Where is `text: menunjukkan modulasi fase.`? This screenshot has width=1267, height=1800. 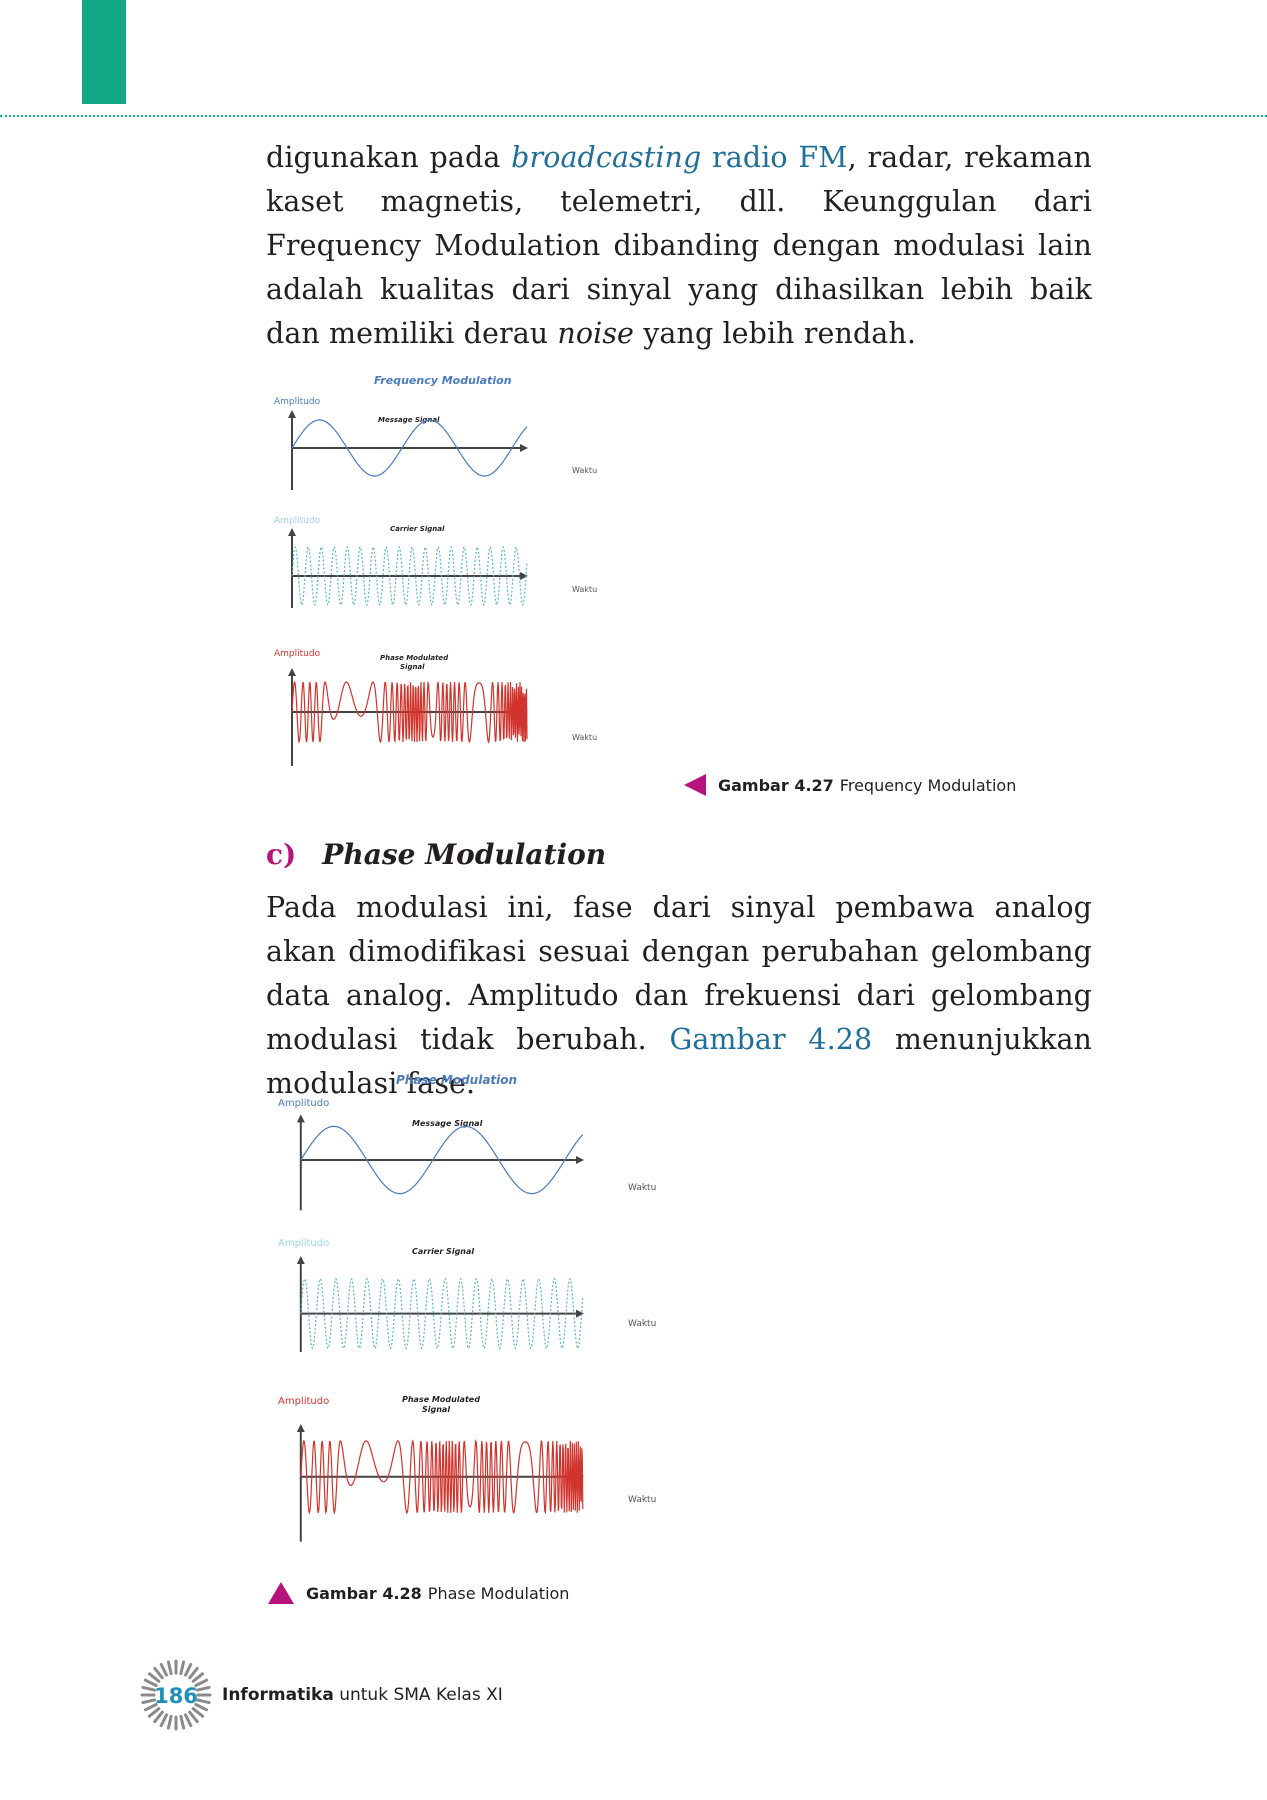
text: menunjukkan modulasi fase. is located at coordinates (679, 1061).